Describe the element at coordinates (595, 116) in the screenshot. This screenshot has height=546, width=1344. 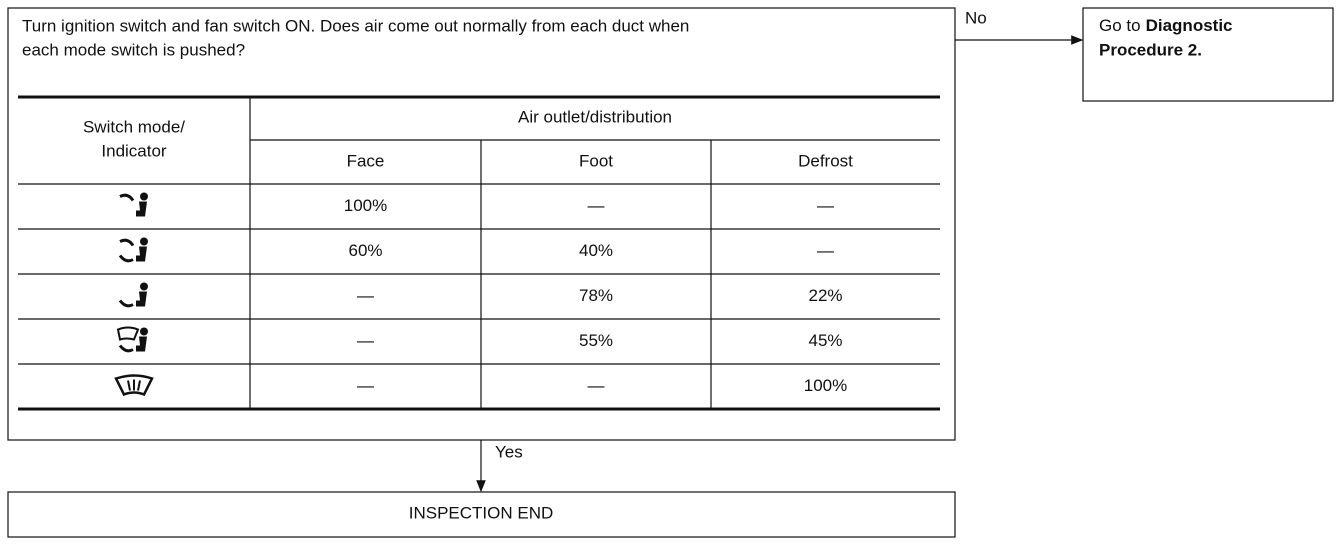
I see `group-header: Air outlet/distribution` at that location.